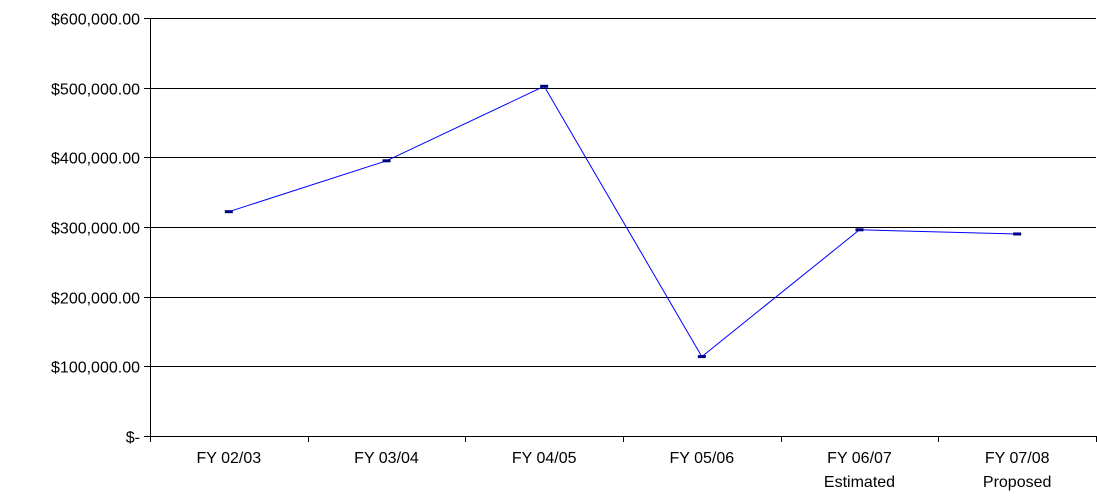  What do you see at coordinates (1017, 458) in the screenshot?
I see `x-tick-label-line: FY 07/08` at bounding box center [1017, 458].